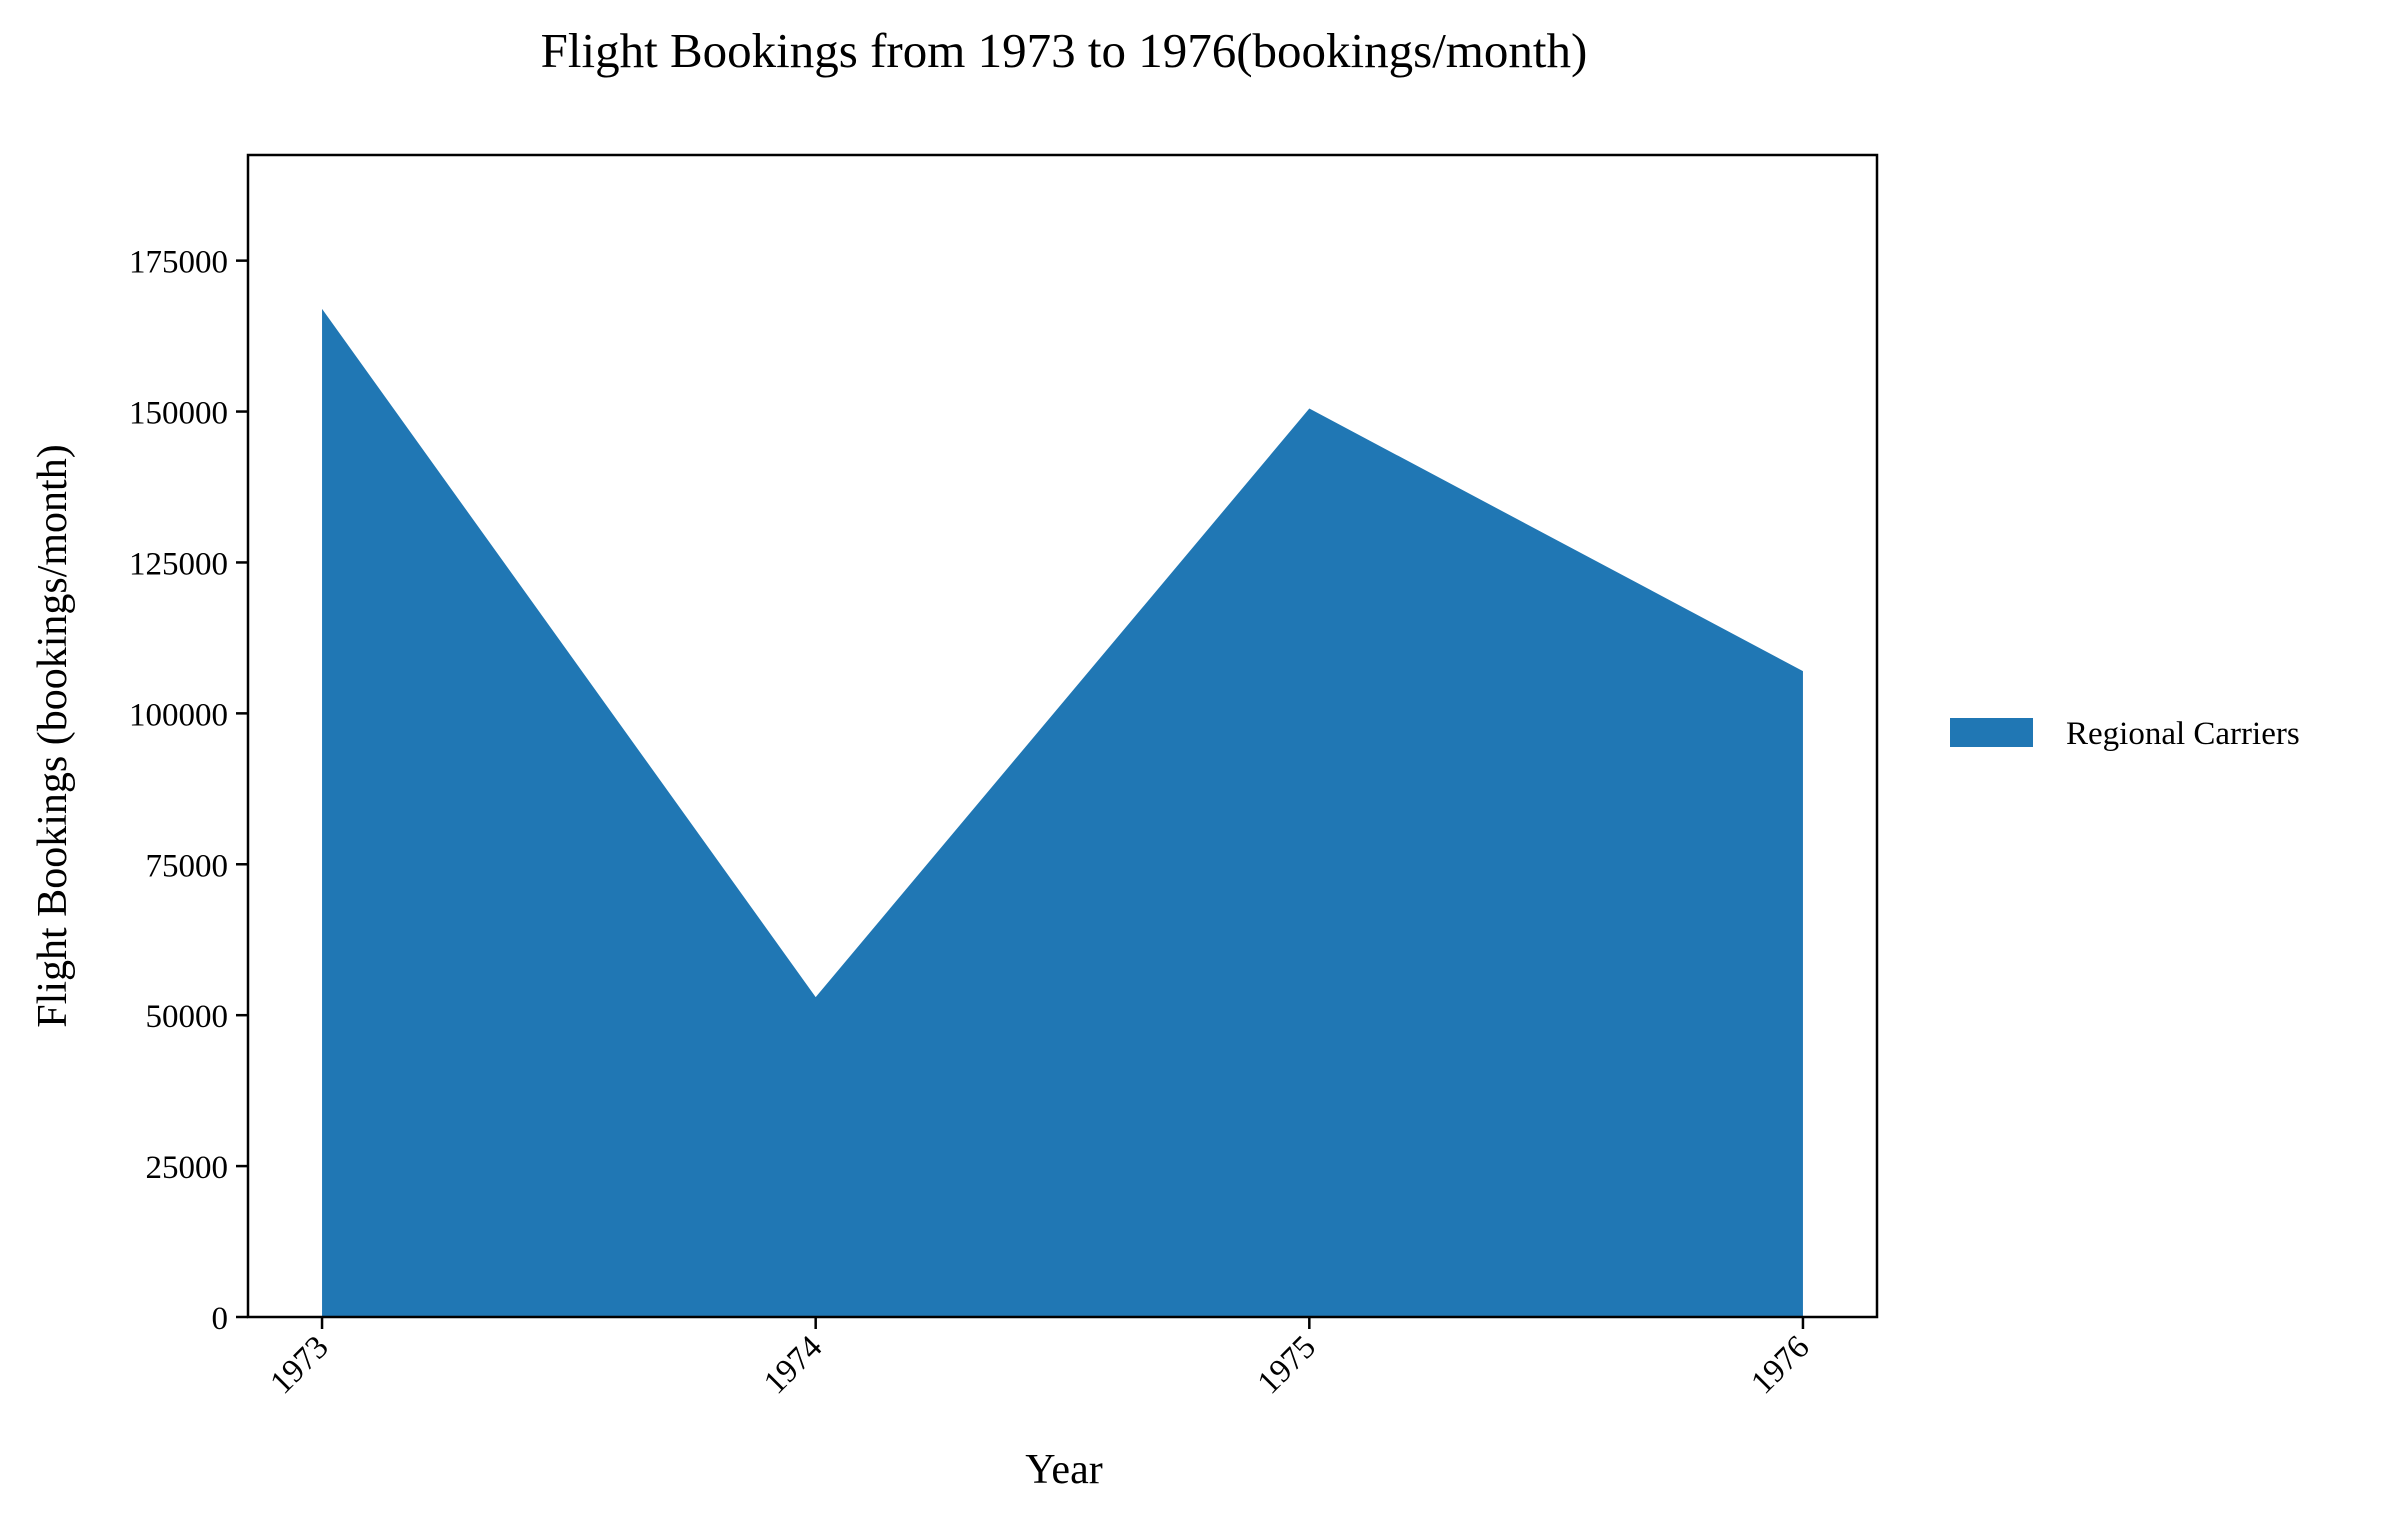  Describe the element at coordinates (187, 1017) in the screenshot. I see `y-tick-label: 50000` at that location.